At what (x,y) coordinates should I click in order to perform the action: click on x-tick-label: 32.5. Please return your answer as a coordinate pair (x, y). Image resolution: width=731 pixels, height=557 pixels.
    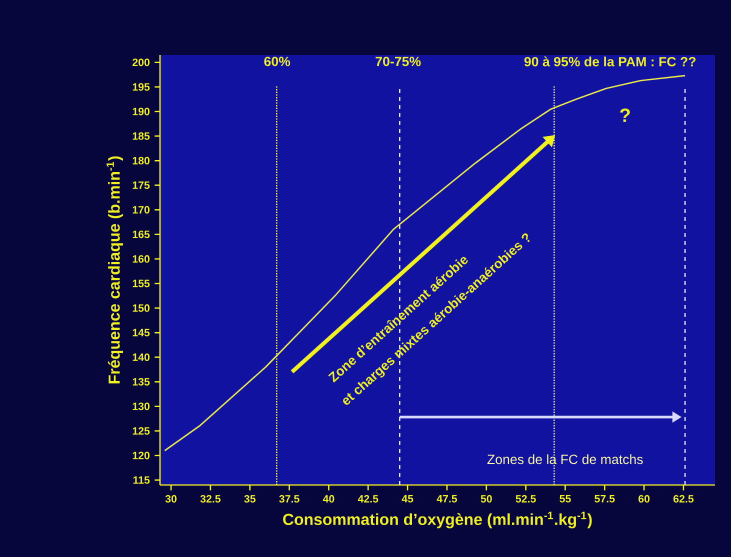
    Looking at the image, I should click on (210, 499).